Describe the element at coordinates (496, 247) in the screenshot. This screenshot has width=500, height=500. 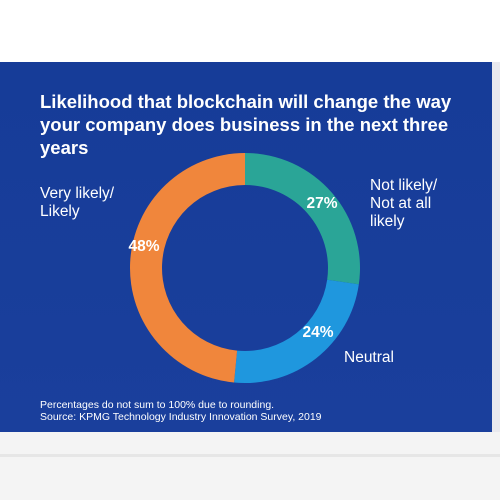
I see `panel-edge` at that location.